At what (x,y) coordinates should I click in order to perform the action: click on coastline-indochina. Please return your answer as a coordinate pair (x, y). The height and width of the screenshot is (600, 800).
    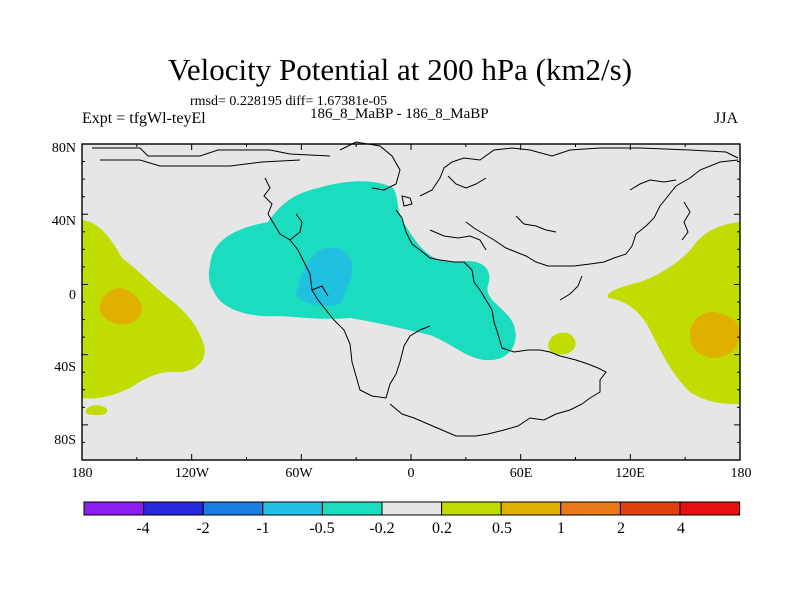
    Looking at the image, I should click on (571, 288).